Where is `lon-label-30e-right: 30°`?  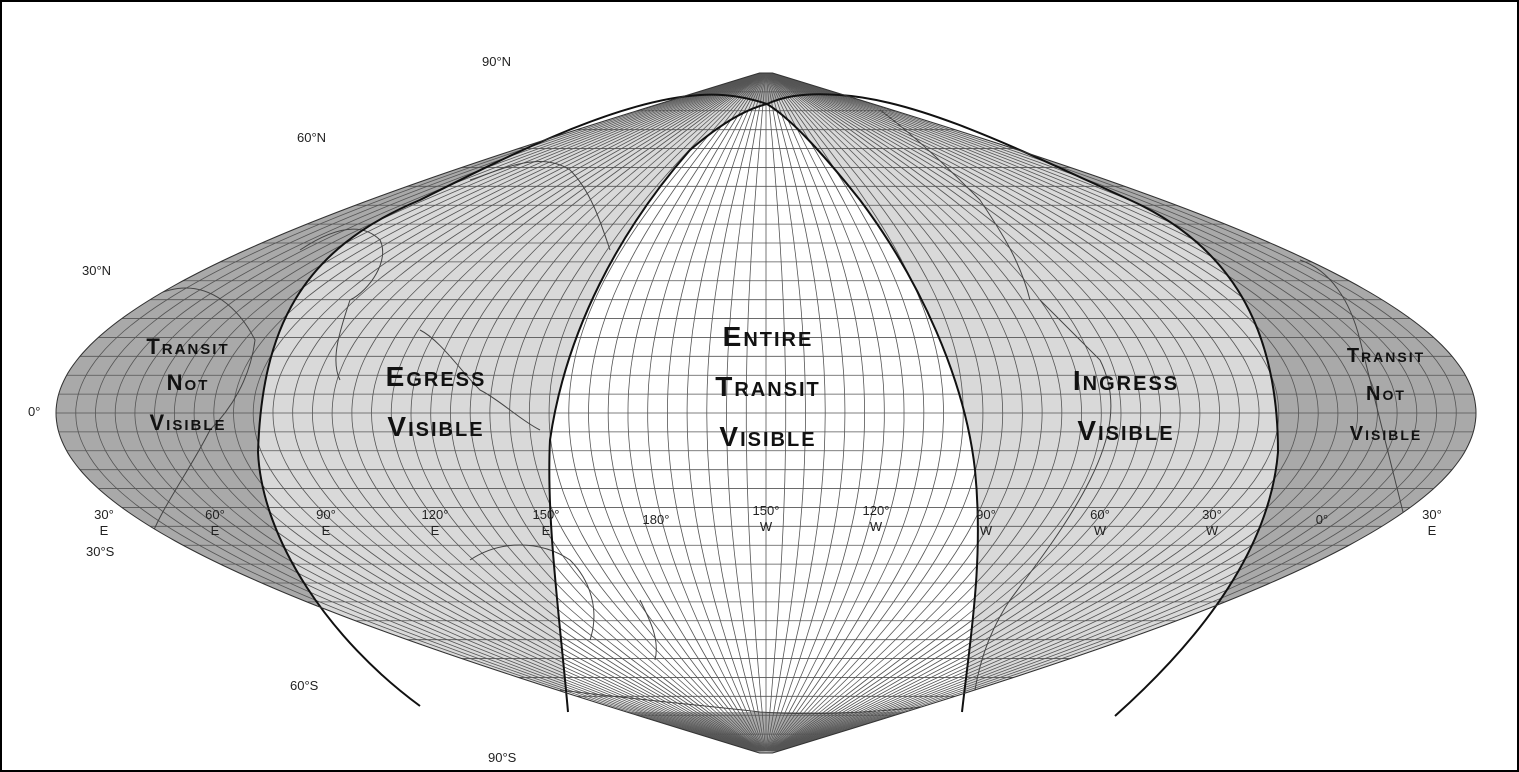
lon-label-30e-right: 30° is located at coordinates (1432, 514).